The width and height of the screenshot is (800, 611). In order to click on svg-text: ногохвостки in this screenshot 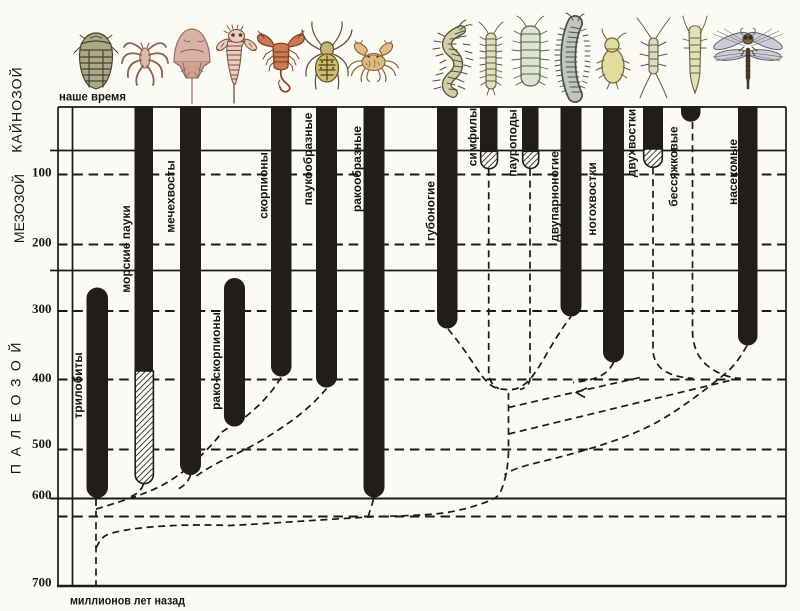, I will do `click(592, 198)`.